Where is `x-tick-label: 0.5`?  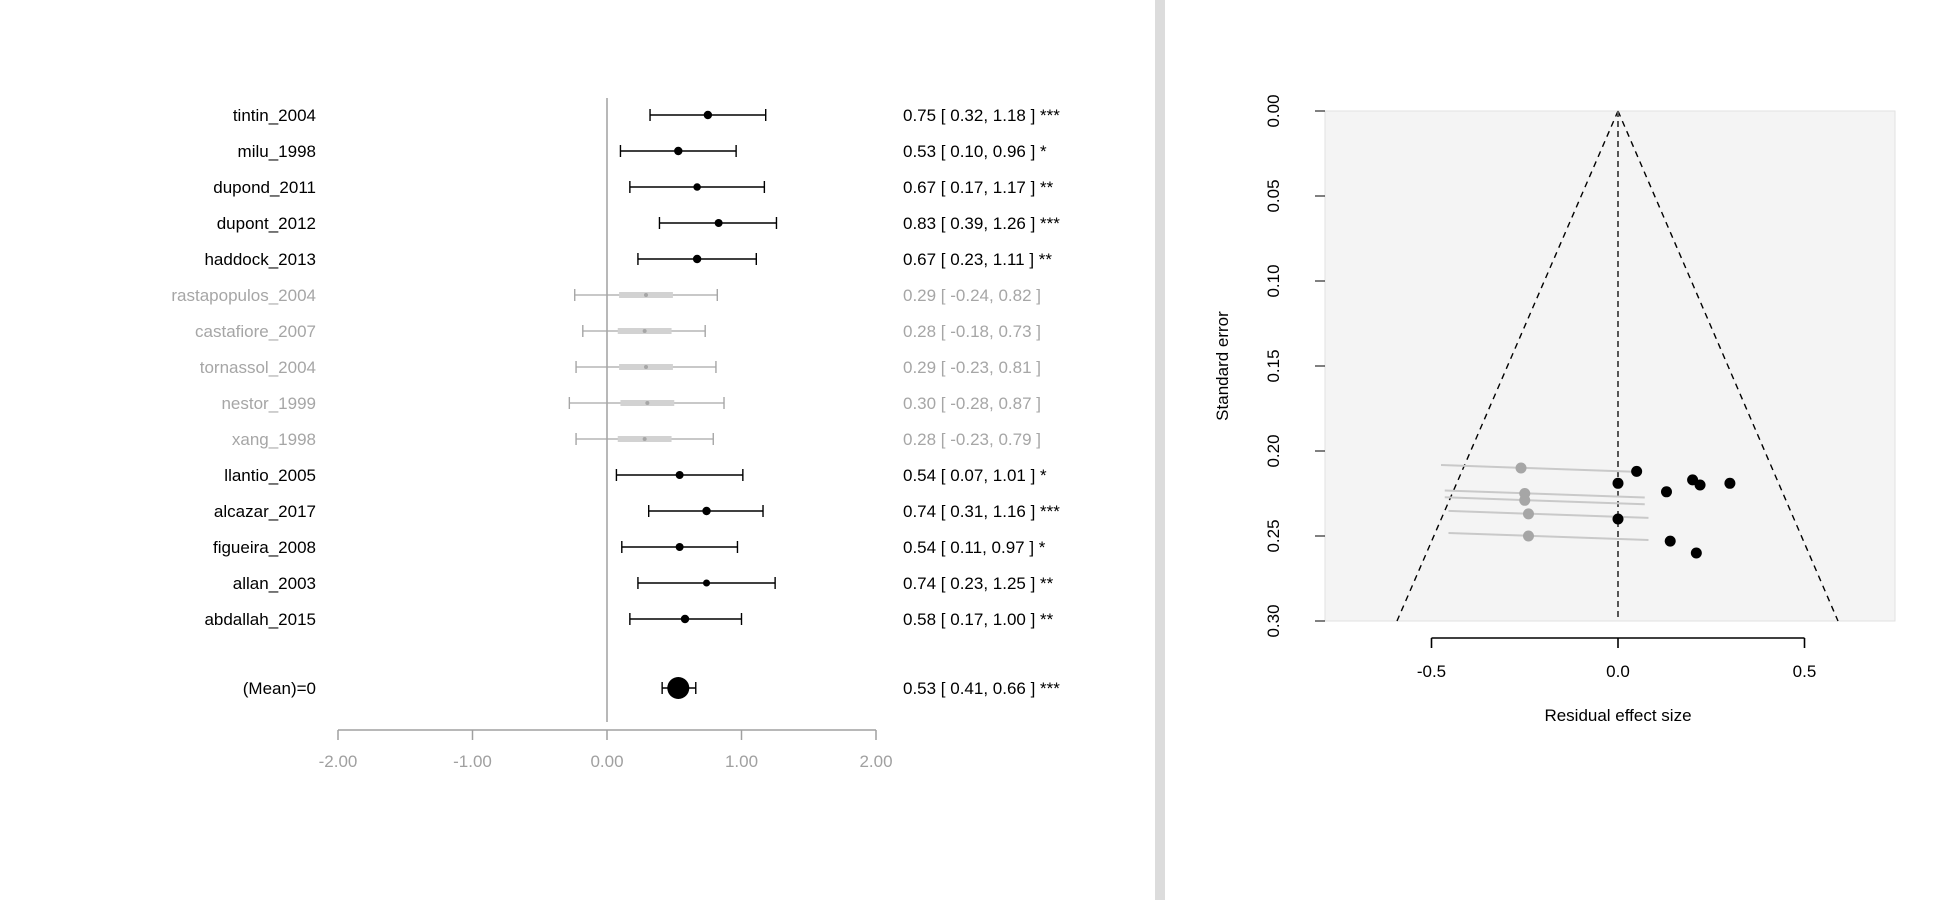 x-tick-label: 0.5 is located at coordinates (1805, 671).